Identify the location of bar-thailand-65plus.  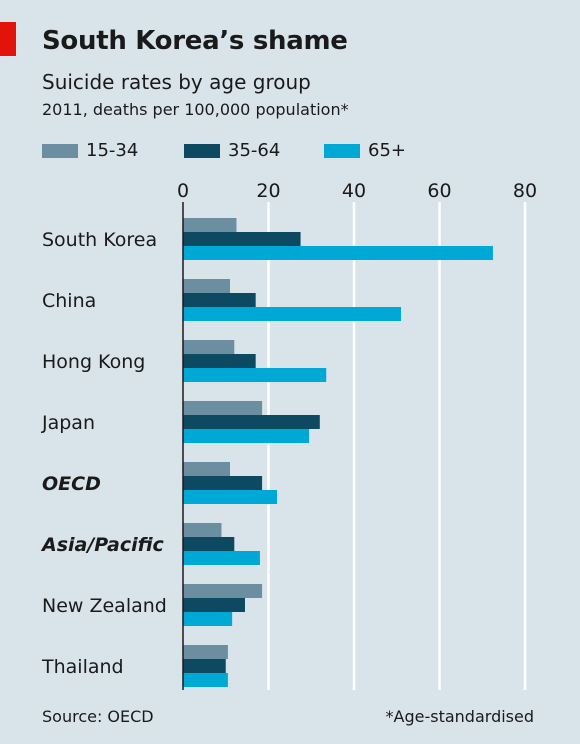
(205, 680).